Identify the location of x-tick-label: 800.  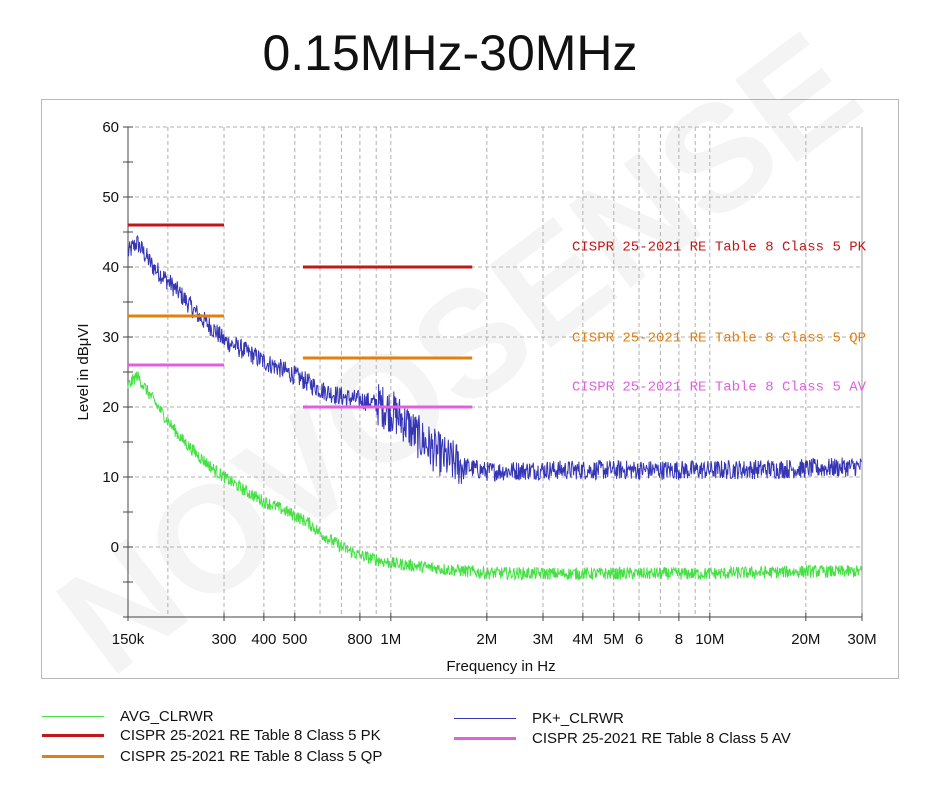
(359, 639).